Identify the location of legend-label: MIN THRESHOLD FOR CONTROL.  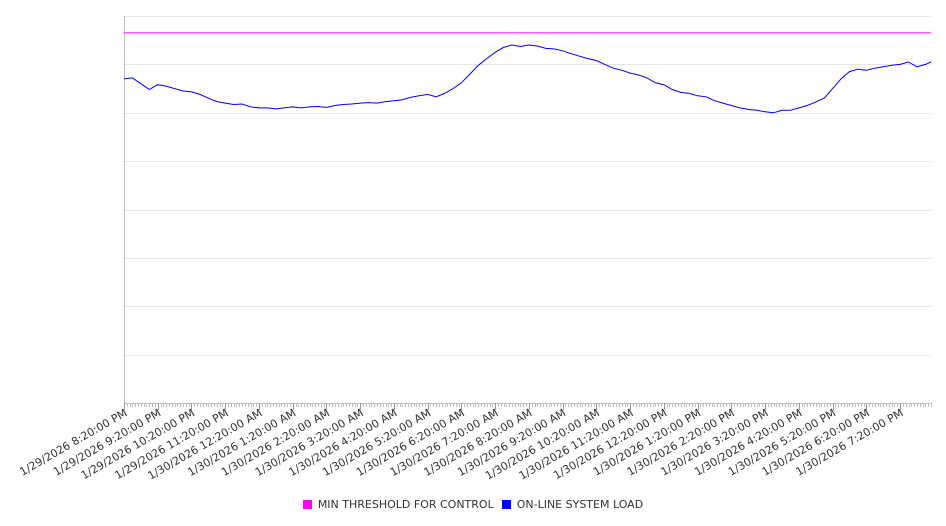
(405, 504).